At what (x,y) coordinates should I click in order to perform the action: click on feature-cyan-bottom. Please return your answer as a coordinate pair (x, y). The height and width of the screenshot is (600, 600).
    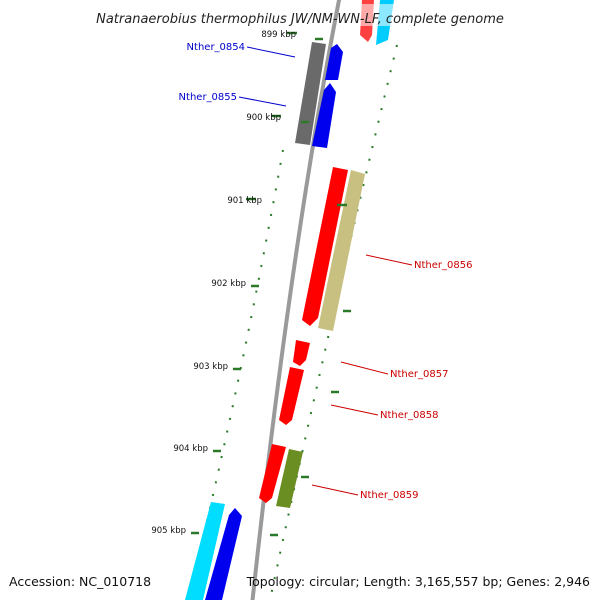
    Looking at the image, I should click on (205, 551).